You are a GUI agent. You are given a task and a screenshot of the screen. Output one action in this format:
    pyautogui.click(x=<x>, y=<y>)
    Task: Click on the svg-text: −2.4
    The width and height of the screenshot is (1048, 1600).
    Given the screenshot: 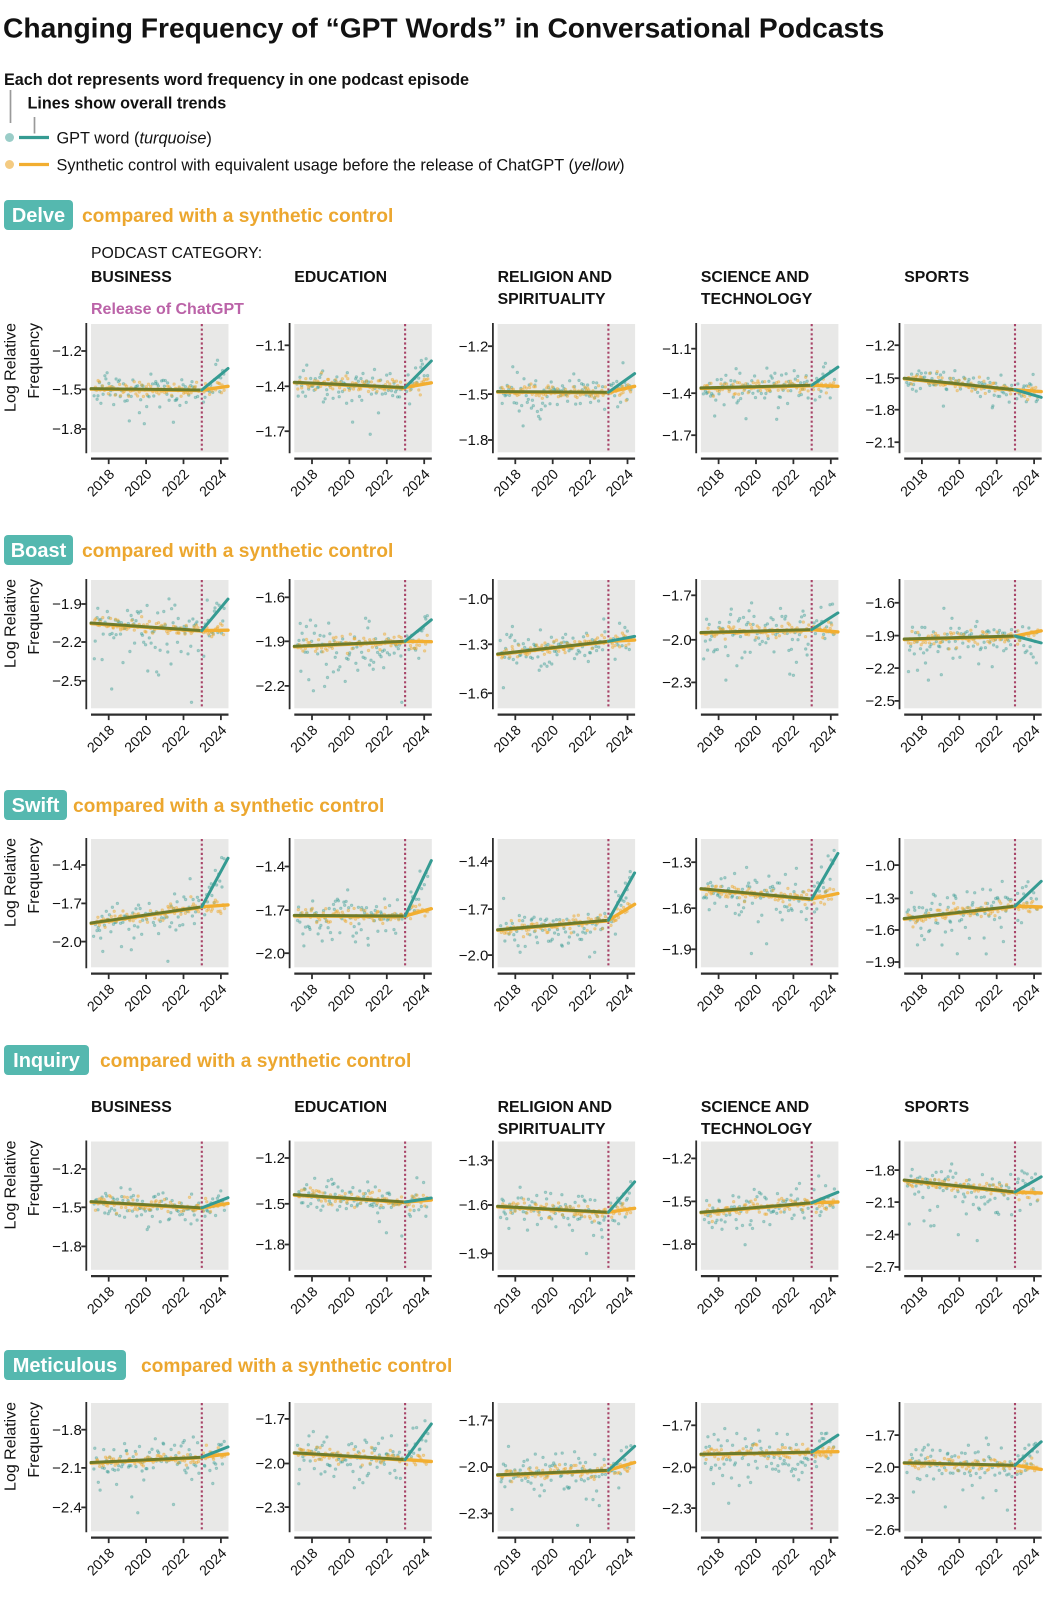 What is the action you would take?
    pyautogui.click(x=67, y=1508)
    